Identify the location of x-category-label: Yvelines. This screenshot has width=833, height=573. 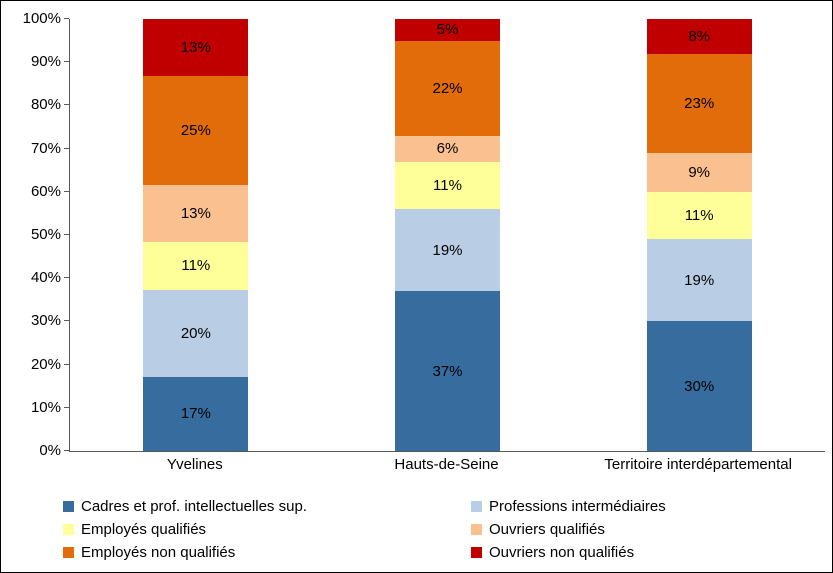
(194, 464).